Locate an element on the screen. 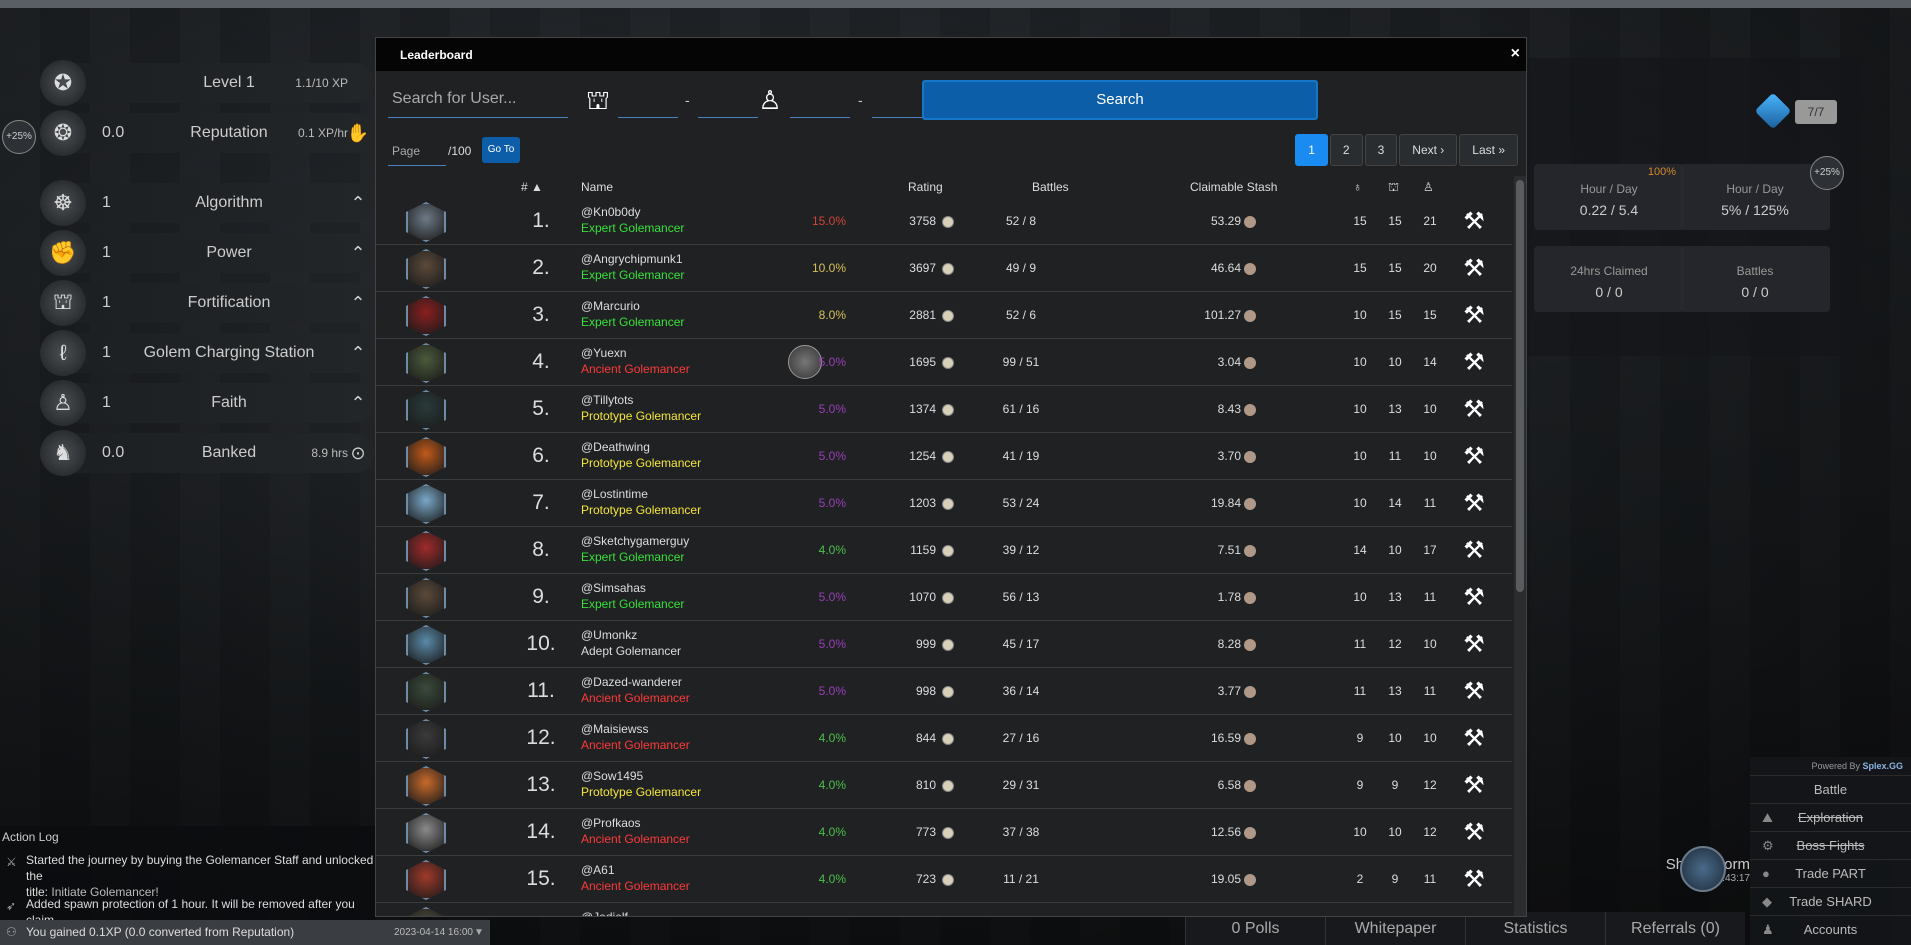  page-input is located at coordinates (417, 151).